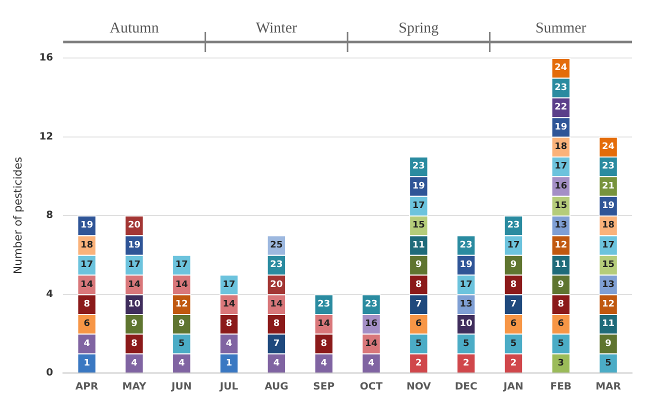  What do you see at coordinates (135, 28) in the screenshot?
I see `text: Autumn` at bounding box center [135, 28].